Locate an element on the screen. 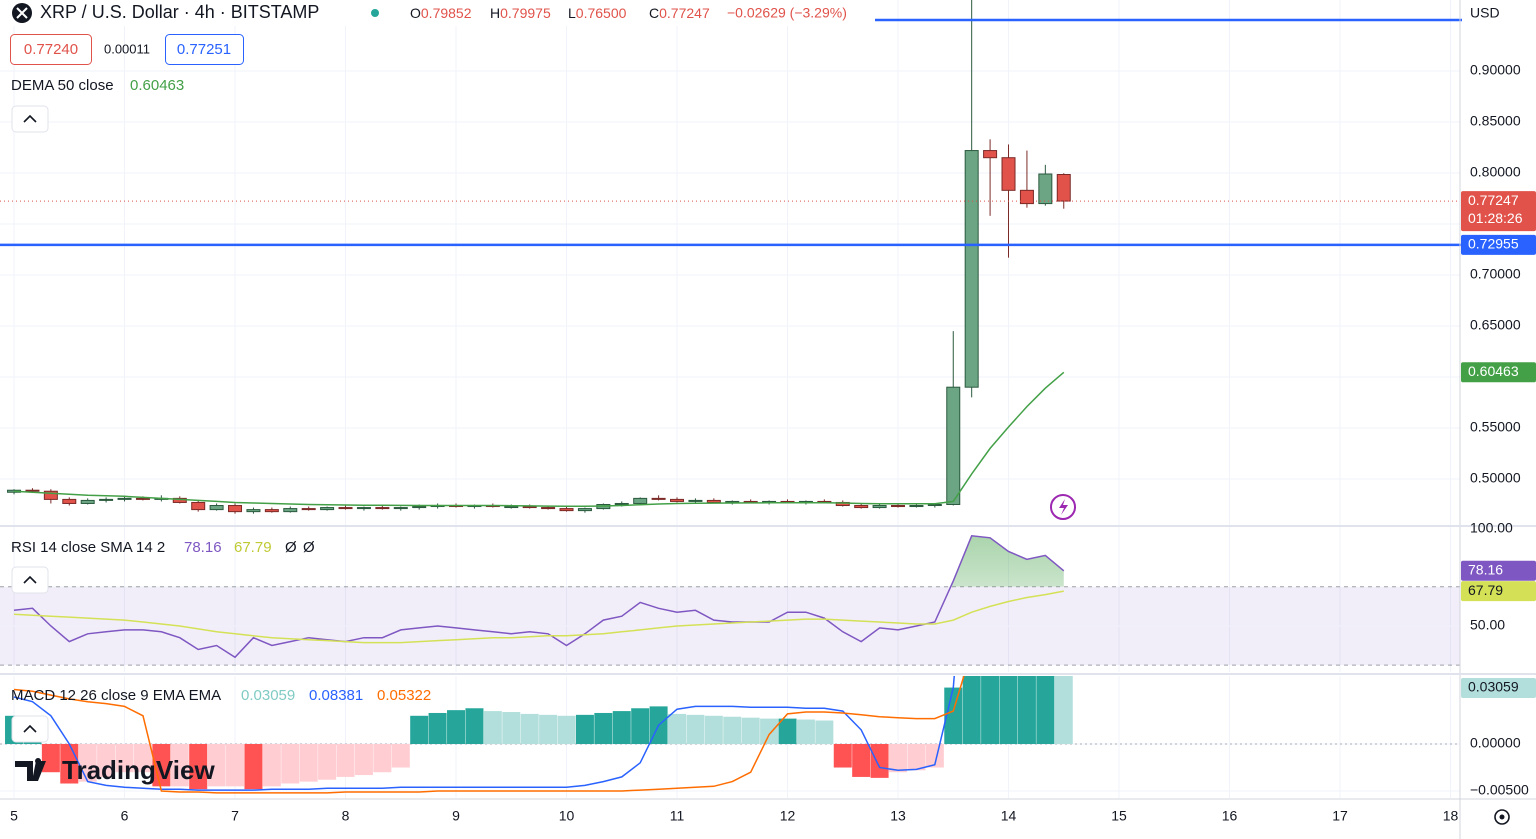 This screenshot has height=839, width=1536. header-bg is located at coordinates (437, 13).